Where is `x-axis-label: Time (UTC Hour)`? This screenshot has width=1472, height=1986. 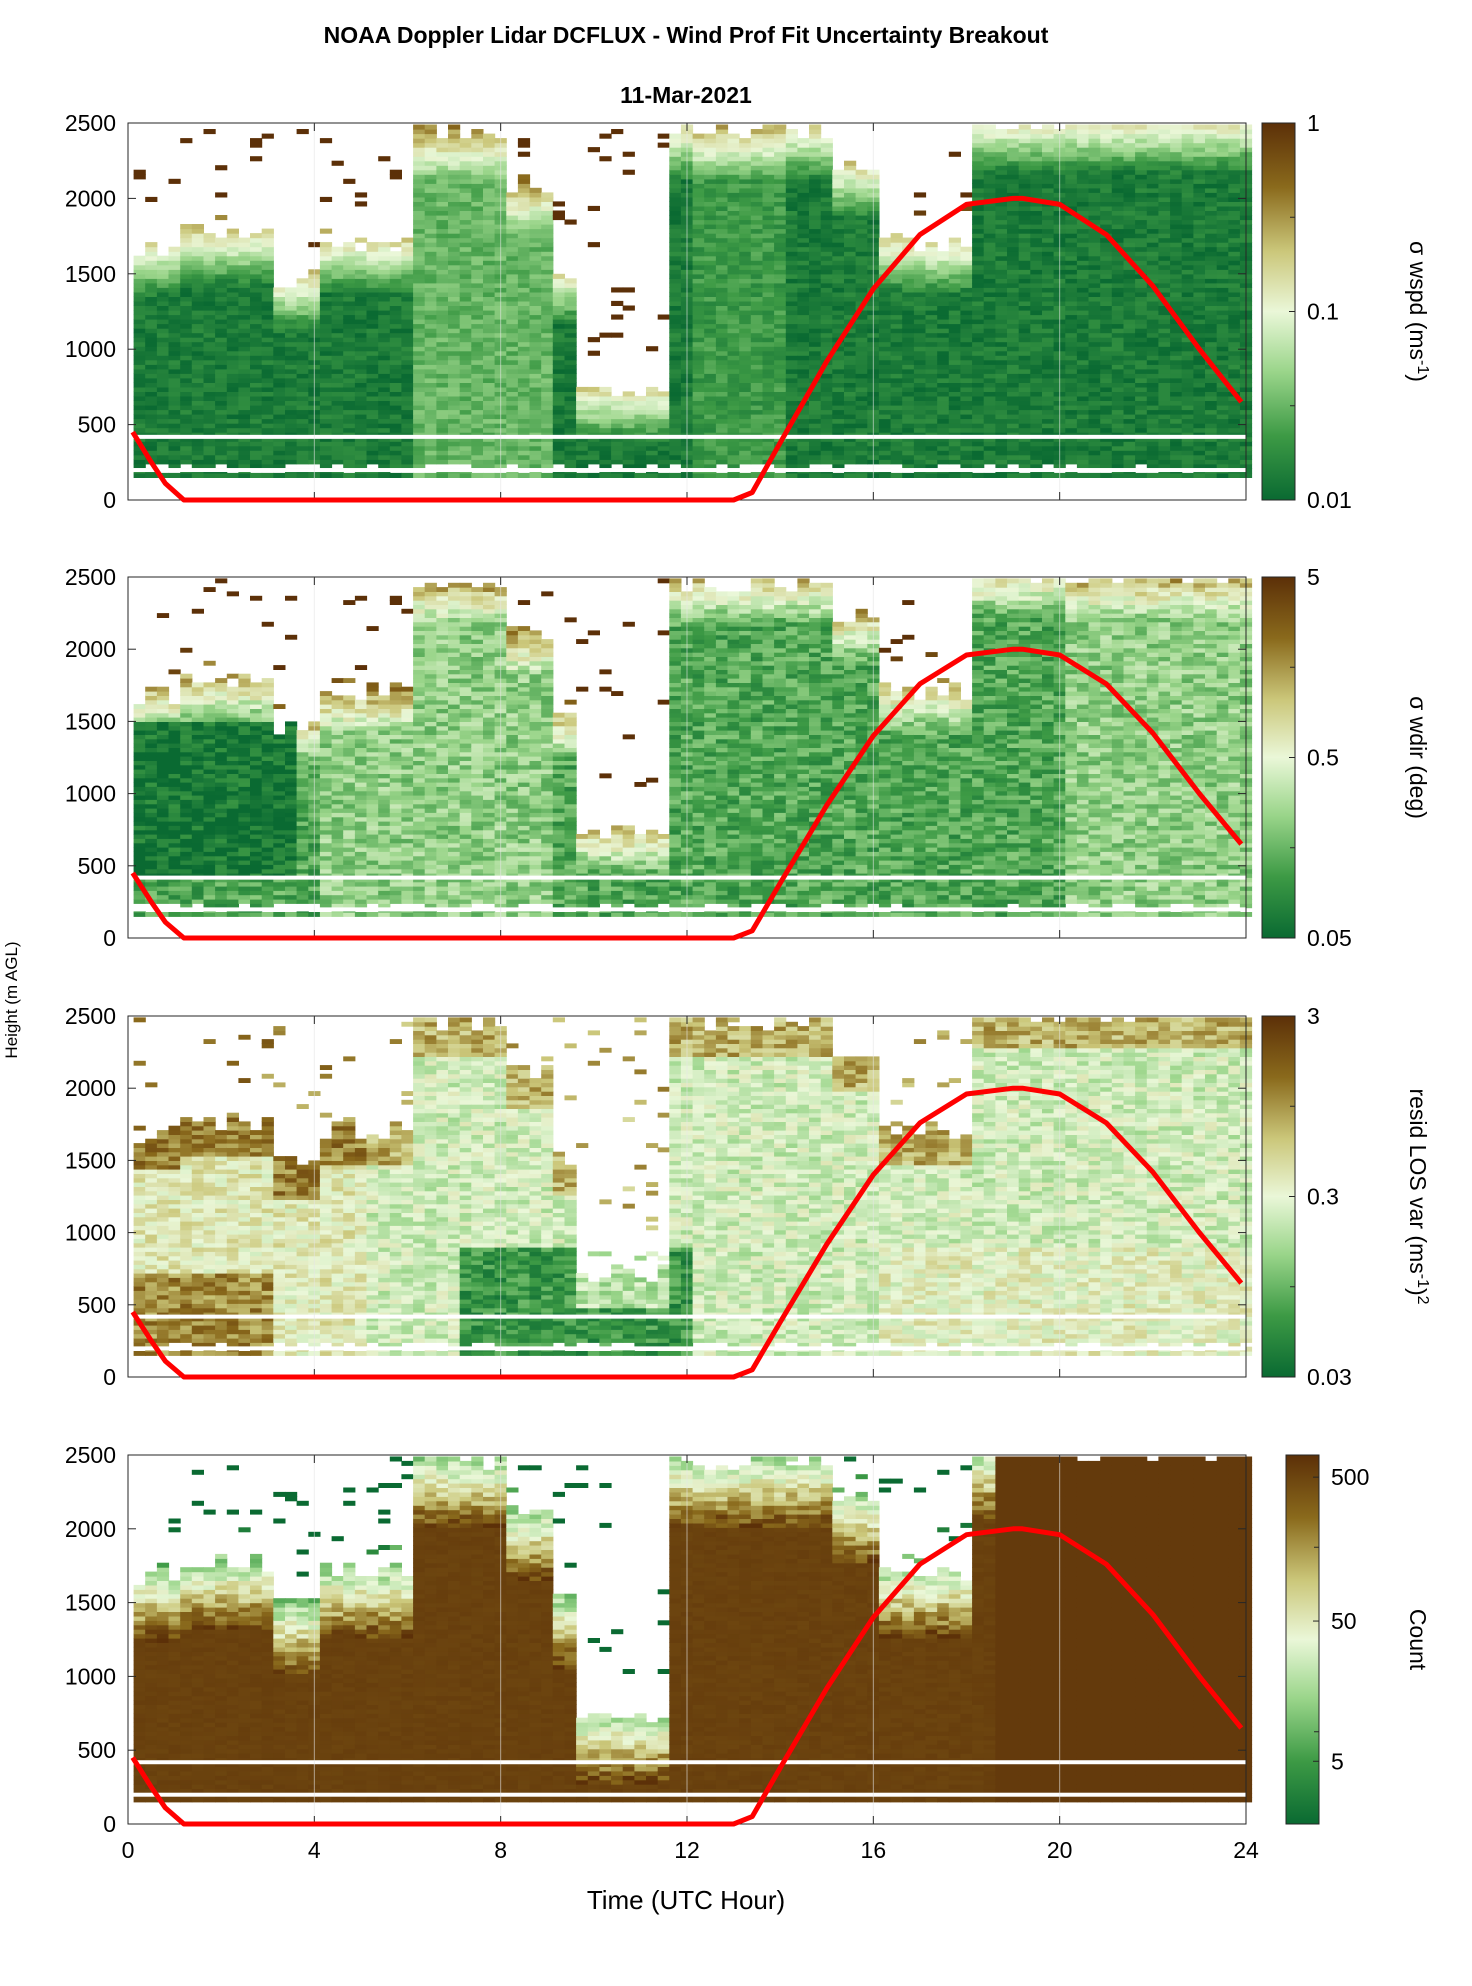
x-axis-label: Time (UTC Hour) is located at coordinates (686, 1900).